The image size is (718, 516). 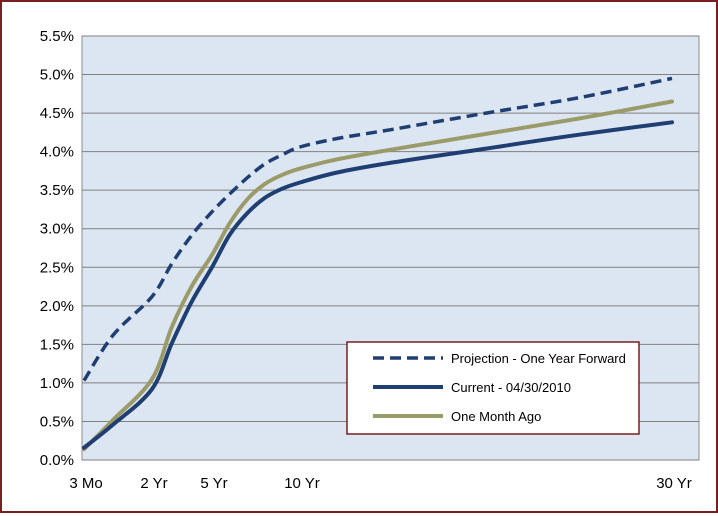 What do you see at coordinates (57, 344) in the screenshot?
I see `y-tick-label: 1.5%` at bounding box center [57, 344].